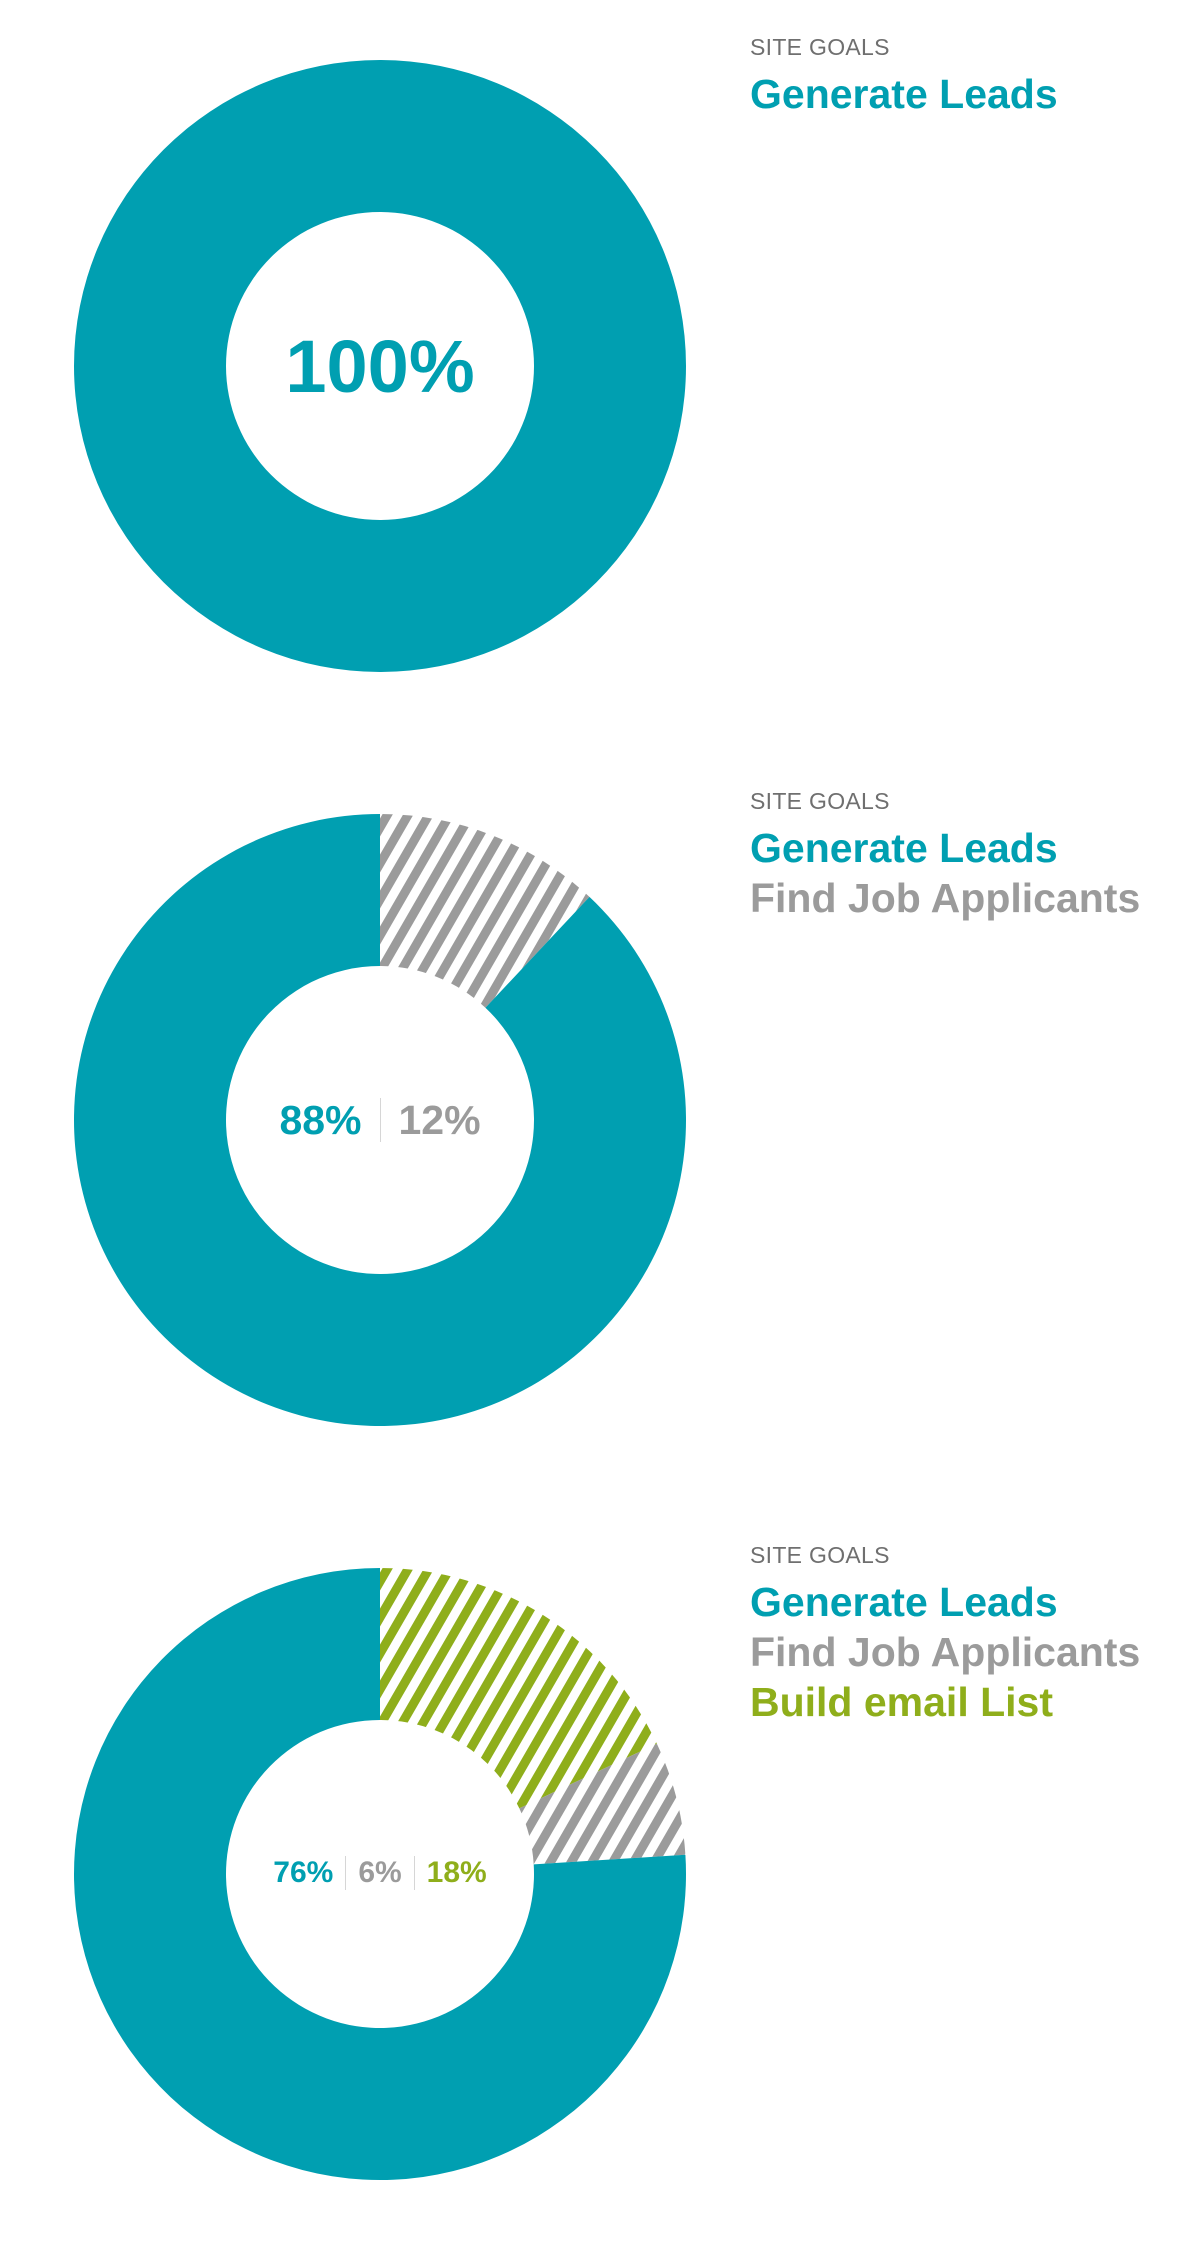 This screenshot has width=1200, height=2254. I want to click on center-value-leads: 100%, so click(380, 366).